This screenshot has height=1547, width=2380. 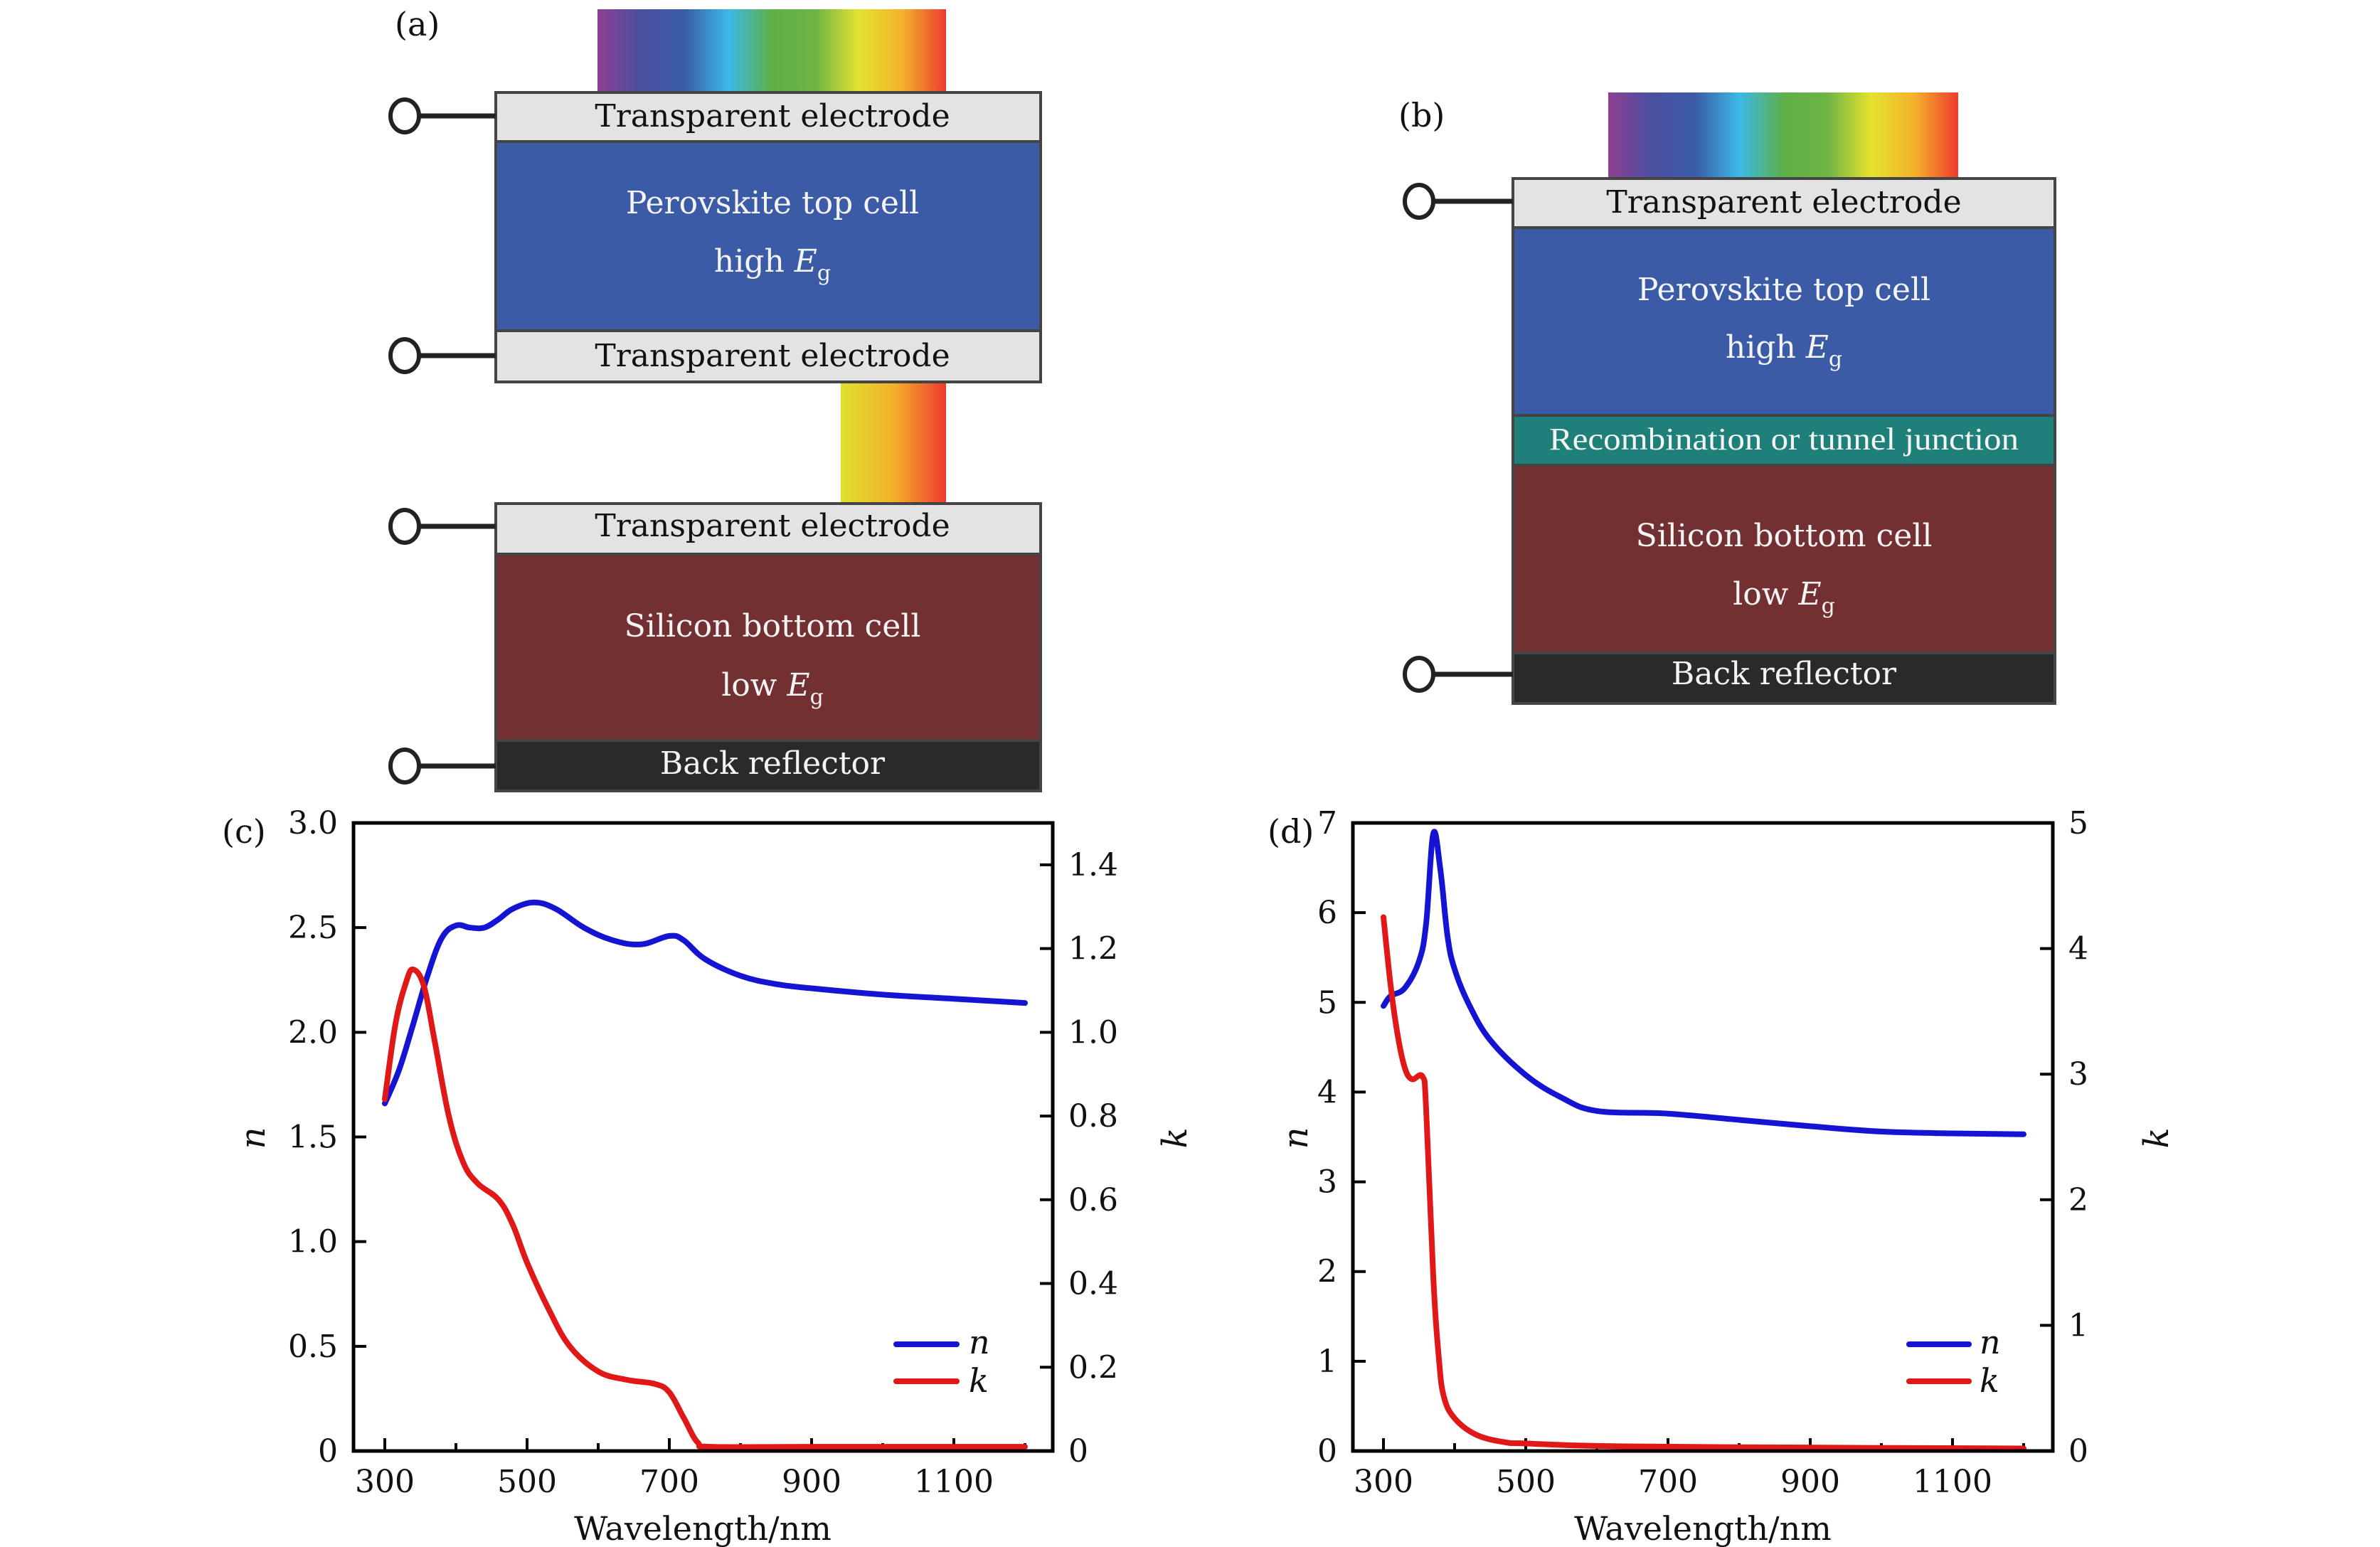 What do you see at coordinates (1784, 597) in the screenshot?
I see `b-silicon-bandgap: low Eg` at bounding box center [1784, 597].